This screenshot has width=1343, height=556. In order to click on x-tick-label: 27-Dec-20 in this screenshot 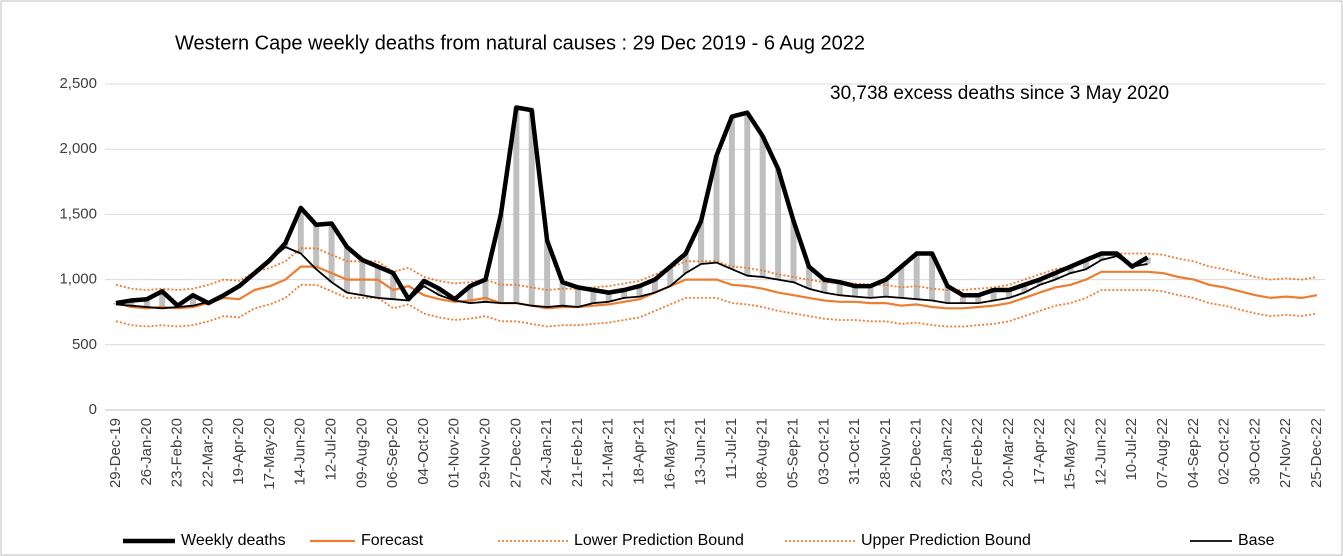, I will do `click(515, 453)`.